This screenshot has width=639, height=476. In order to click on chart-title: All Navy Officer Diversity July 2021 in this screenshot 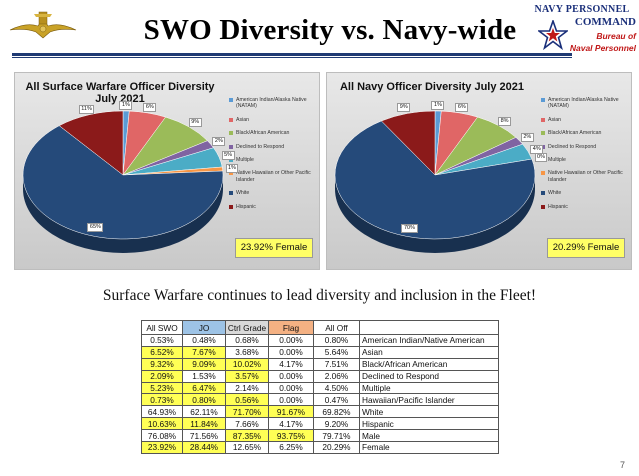, I will do `click(432, 87)`.